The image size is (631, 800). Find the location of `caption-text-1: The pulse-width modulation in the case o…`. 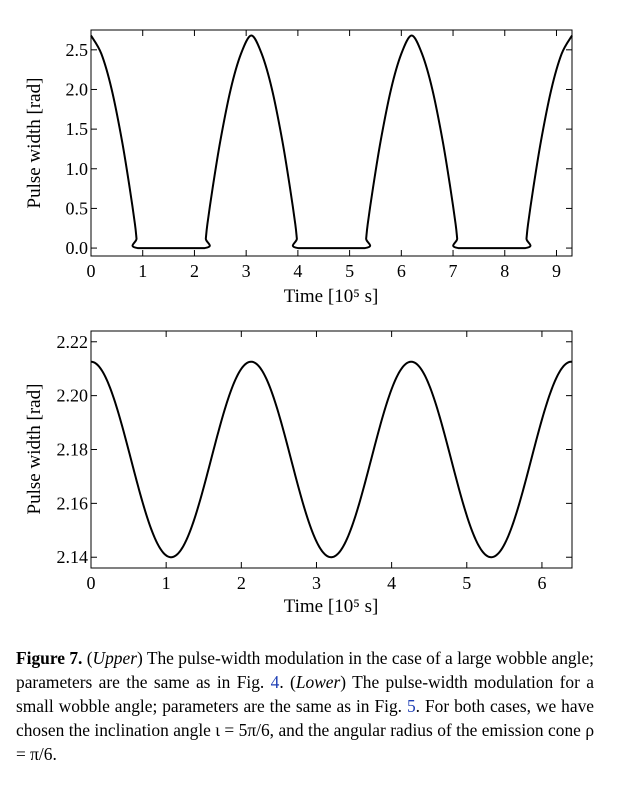

caption-text-1: The pulse-width modulation in the case o… is located at coordinates (305, 670).